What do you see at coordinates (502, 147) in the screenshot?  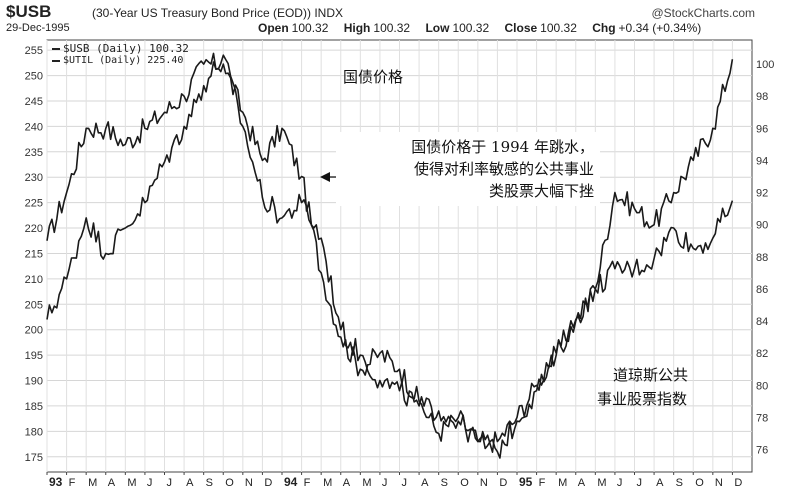 I see `note-line: 国债价格于 1994 年跳水，` at bounding box center [502, 147].